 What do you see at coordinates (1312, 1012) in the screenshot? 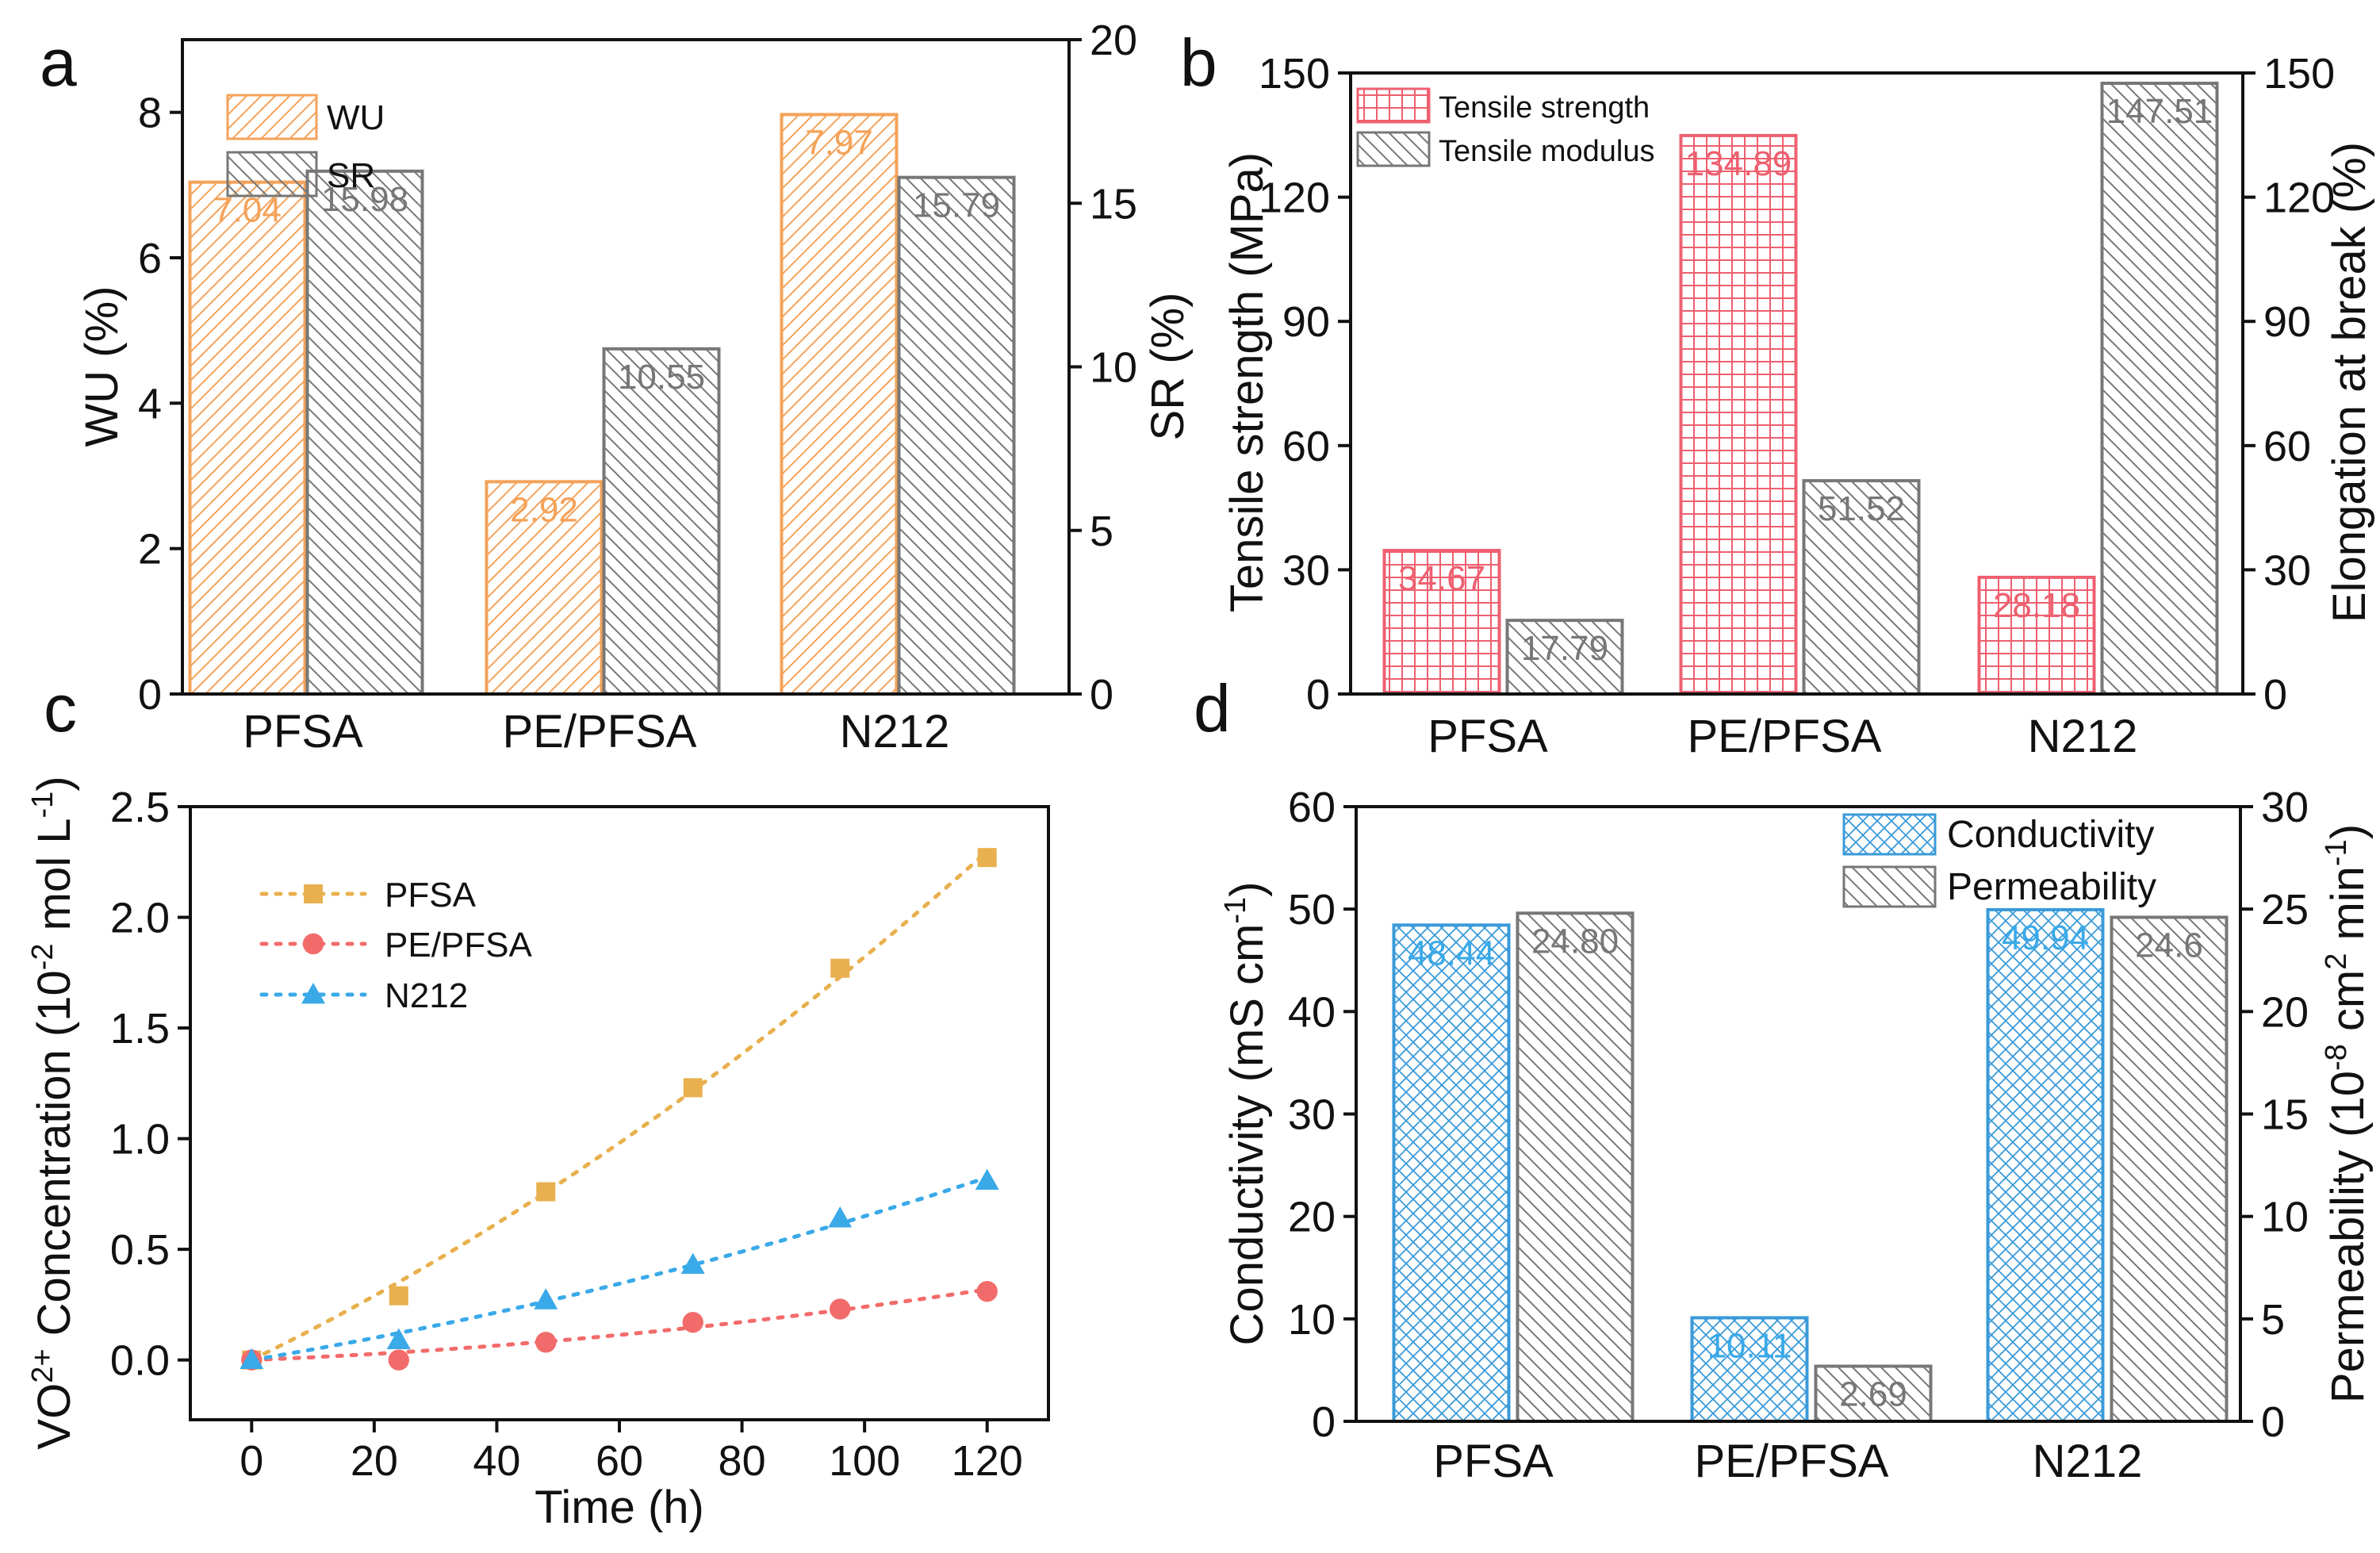
I see `y-tick-label: 40` at bounding box center [1312, 1012].